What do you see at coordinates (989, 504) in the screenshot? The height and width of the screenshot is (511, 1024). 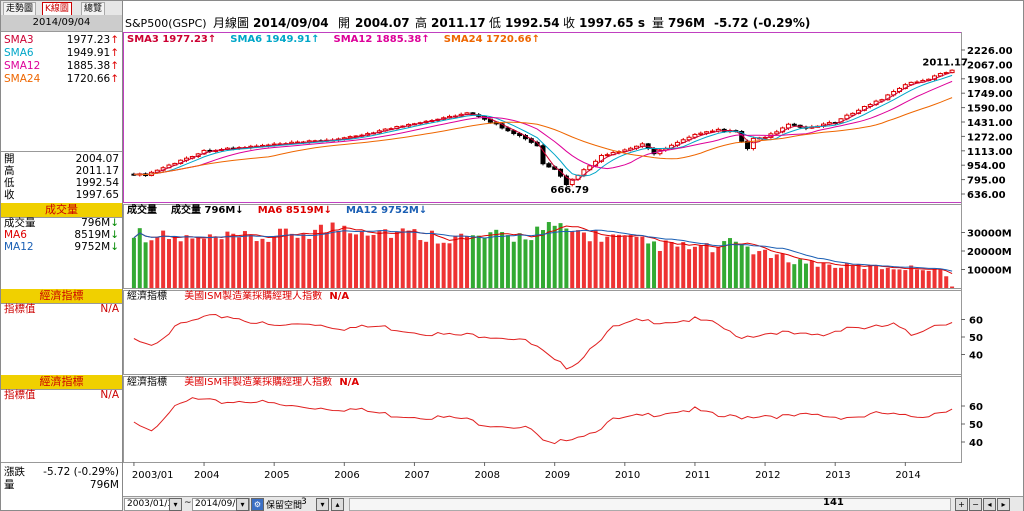 I see `scroll-left-icon: ◂` at bounding box center [989, 504].